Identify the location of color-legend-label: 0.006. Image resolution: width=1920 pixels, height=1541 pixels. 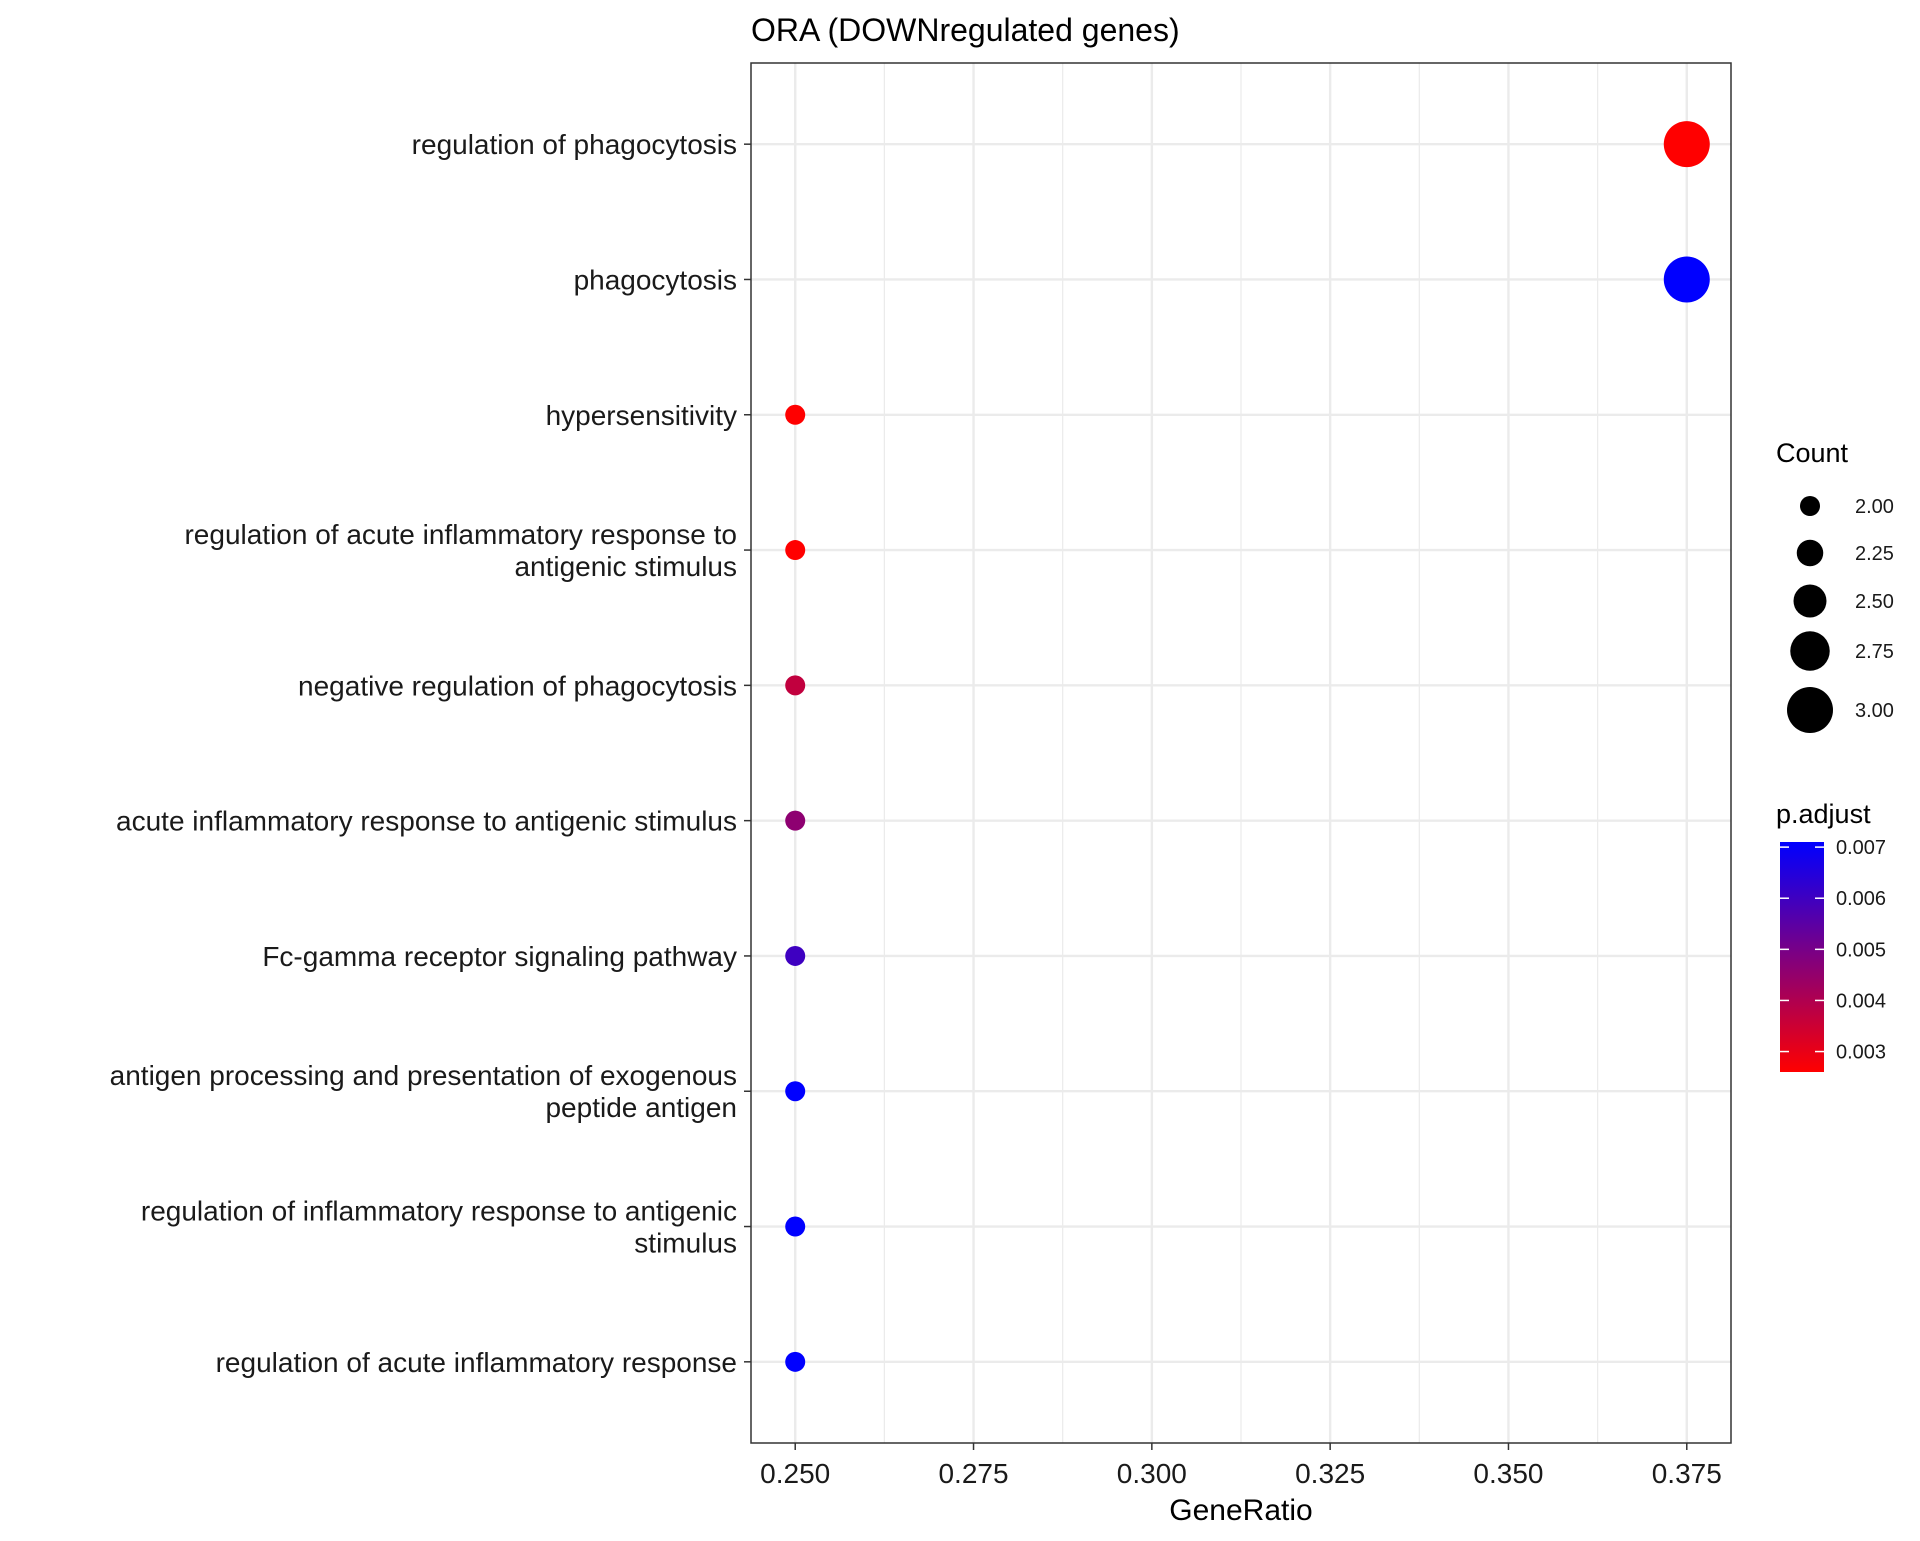
(1861, 899).